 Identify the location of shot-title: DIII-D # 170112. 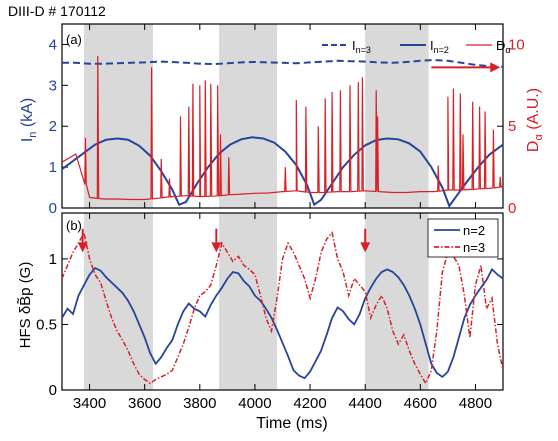
(57, 11).